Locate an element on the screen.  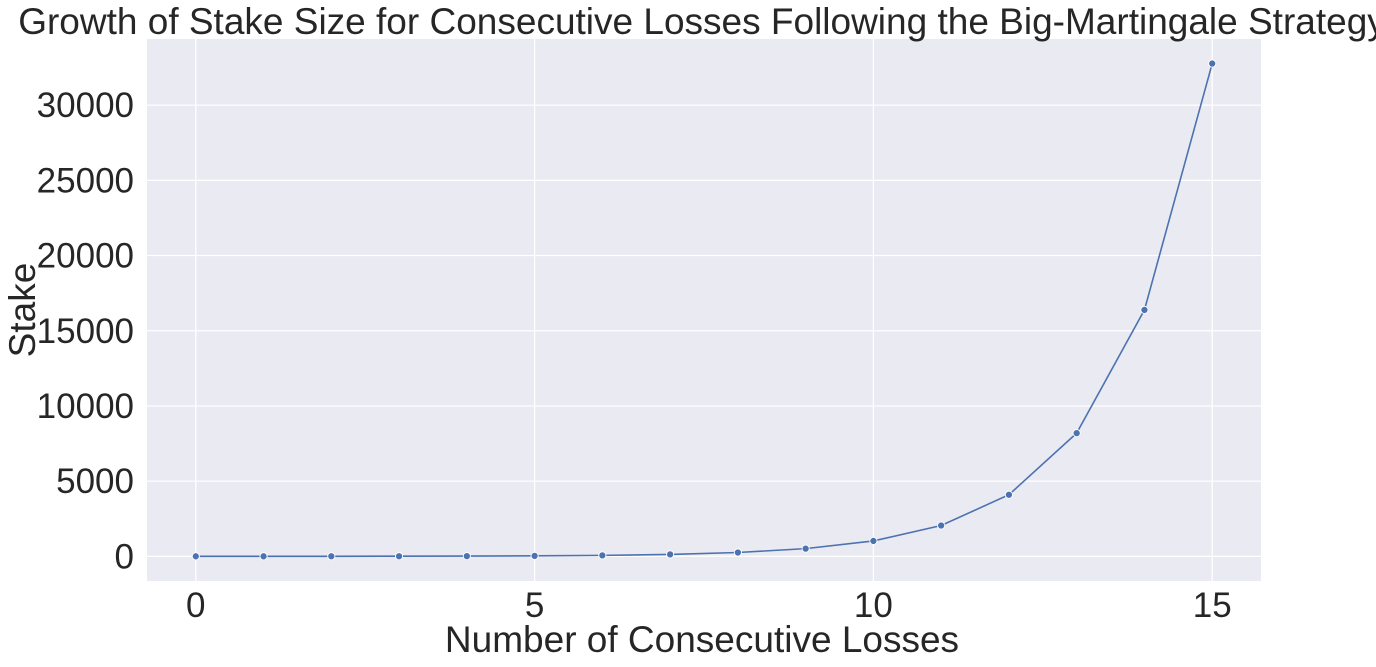
y-tick-label: 15000 is located at coordinates (85, 331).